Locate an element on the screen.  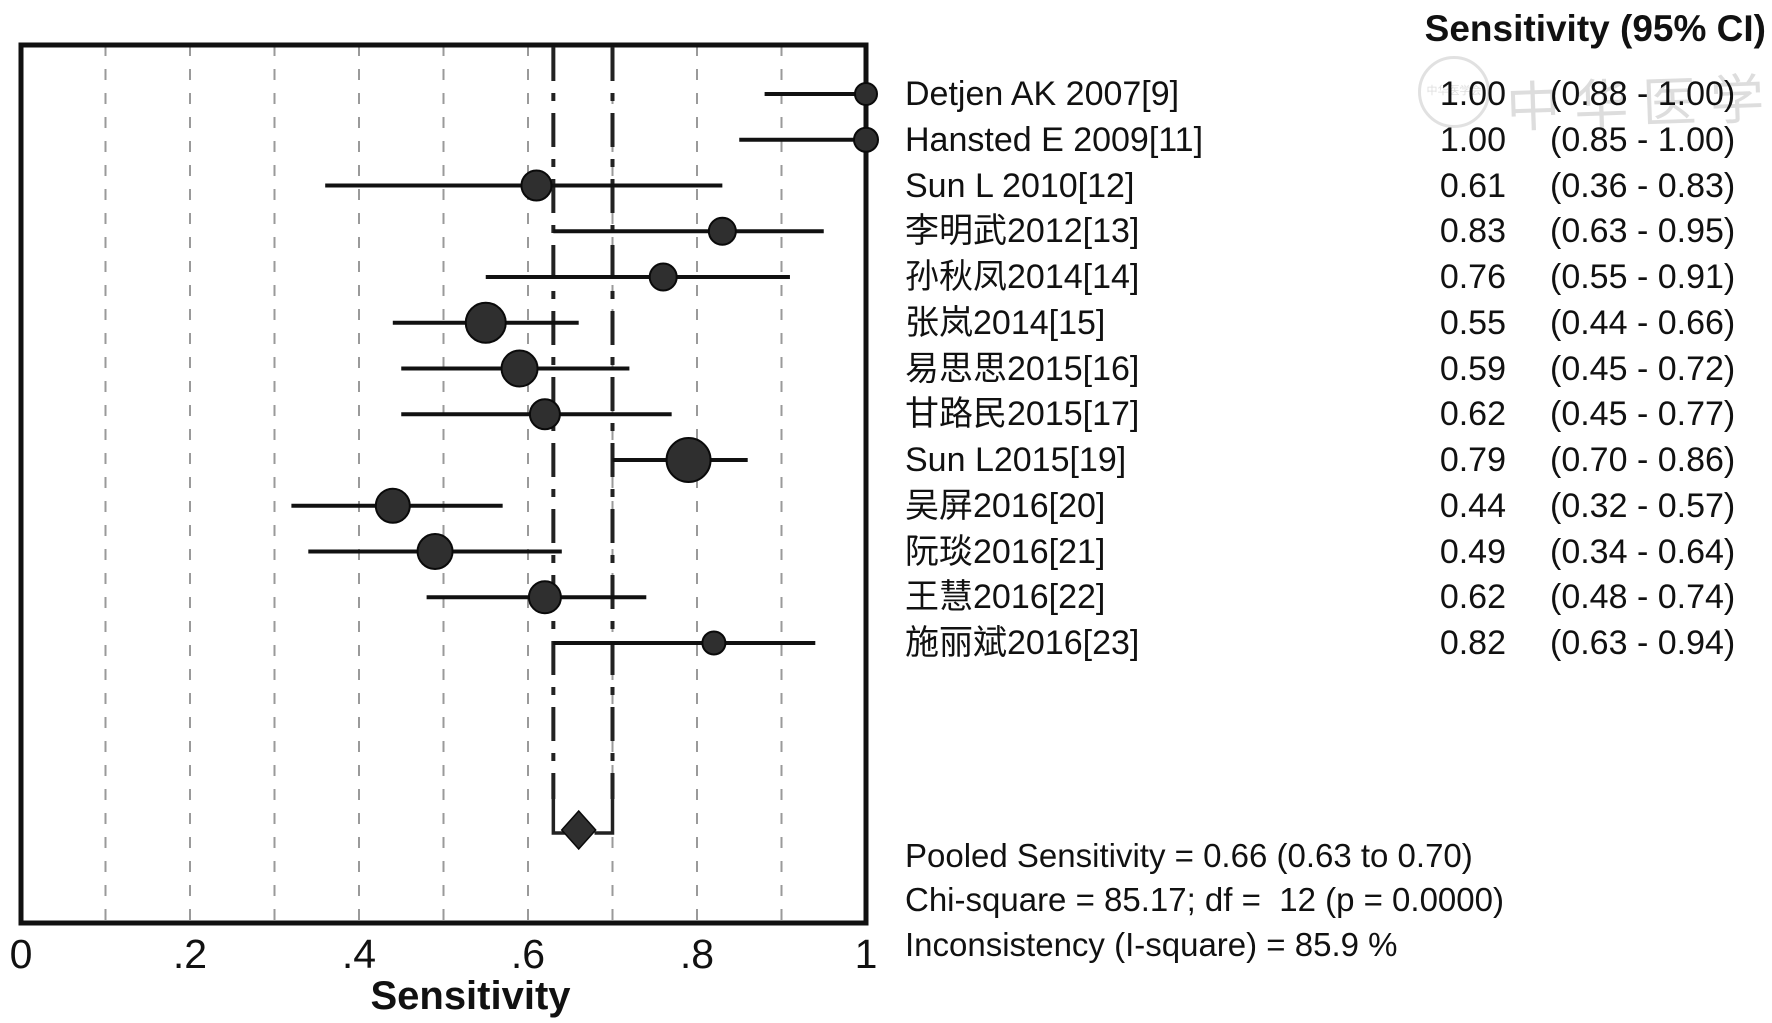
study-name-label: Sun L2015[19] is located at coordinates (1016, 460).